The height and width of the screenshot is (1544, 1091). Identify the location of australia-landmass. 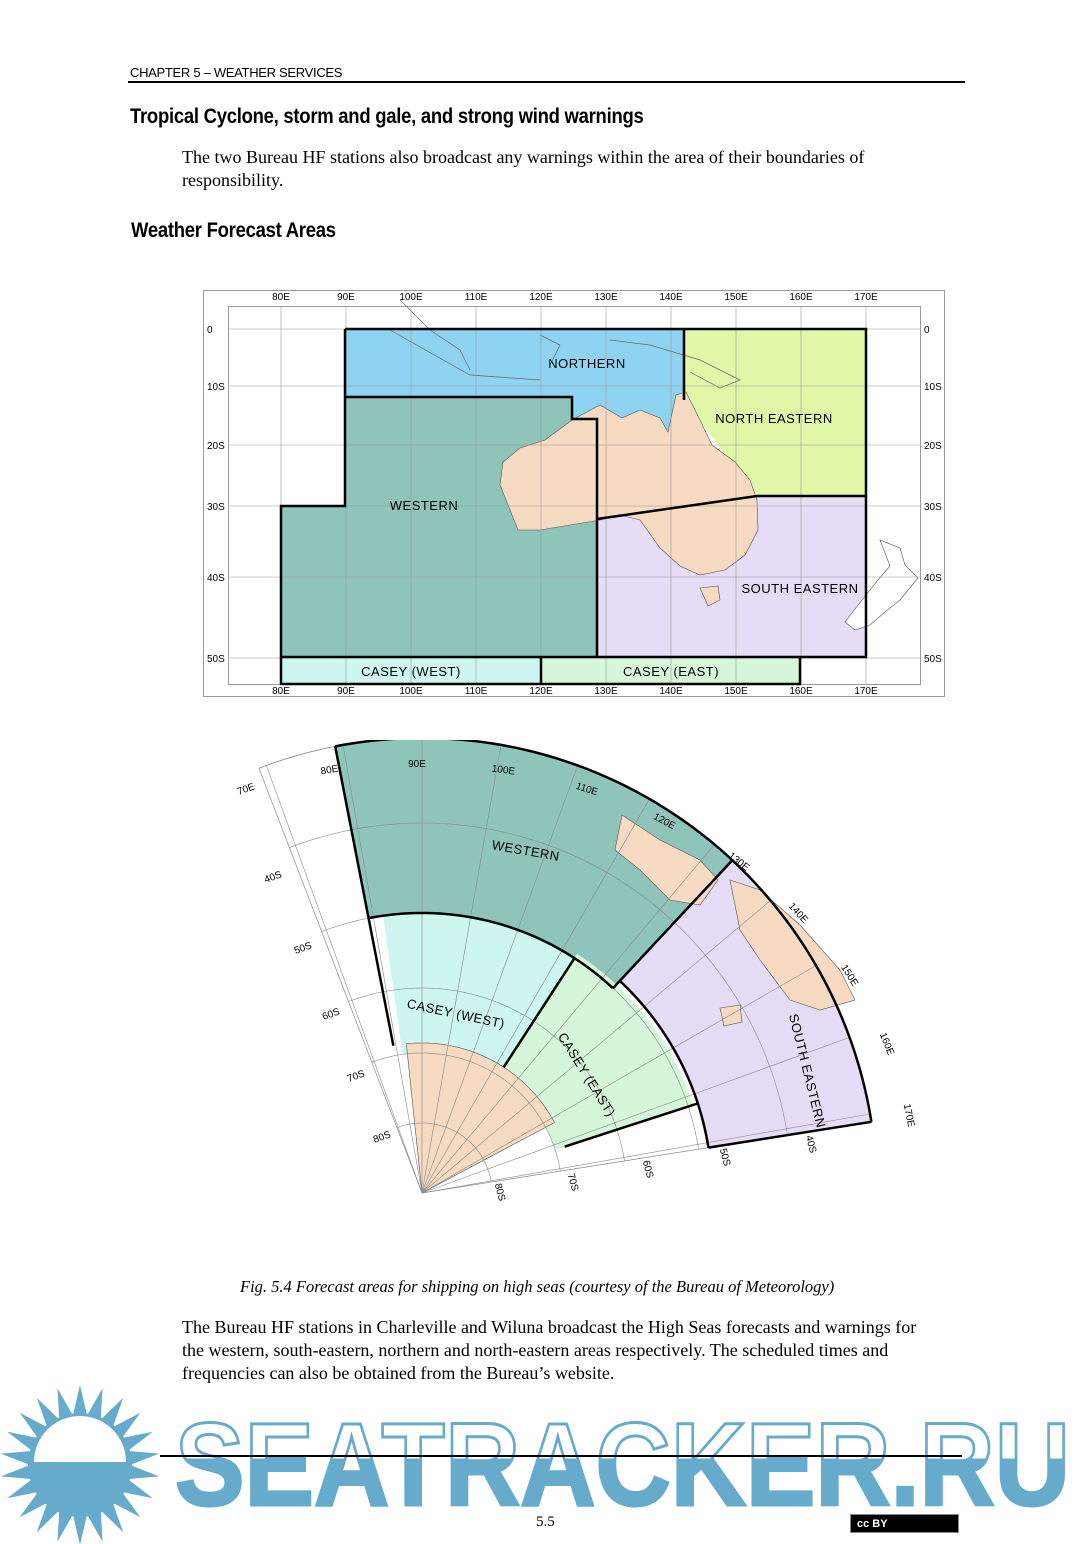
(629, 483).